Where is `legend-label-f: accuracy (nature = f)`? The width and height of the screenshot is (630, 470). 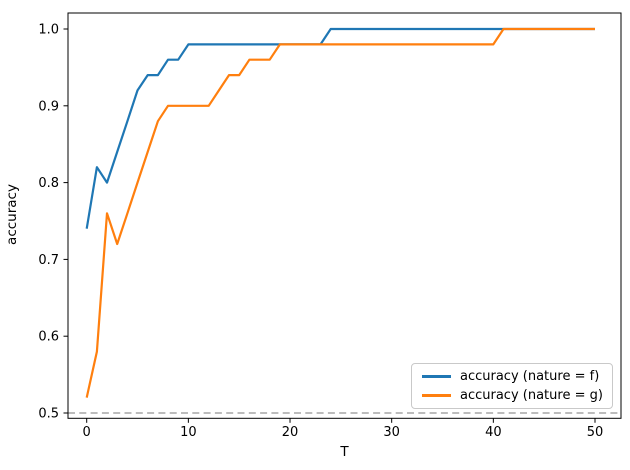
legend-label-f: accuracy (nature = f) is located at coordinates (530, 376).